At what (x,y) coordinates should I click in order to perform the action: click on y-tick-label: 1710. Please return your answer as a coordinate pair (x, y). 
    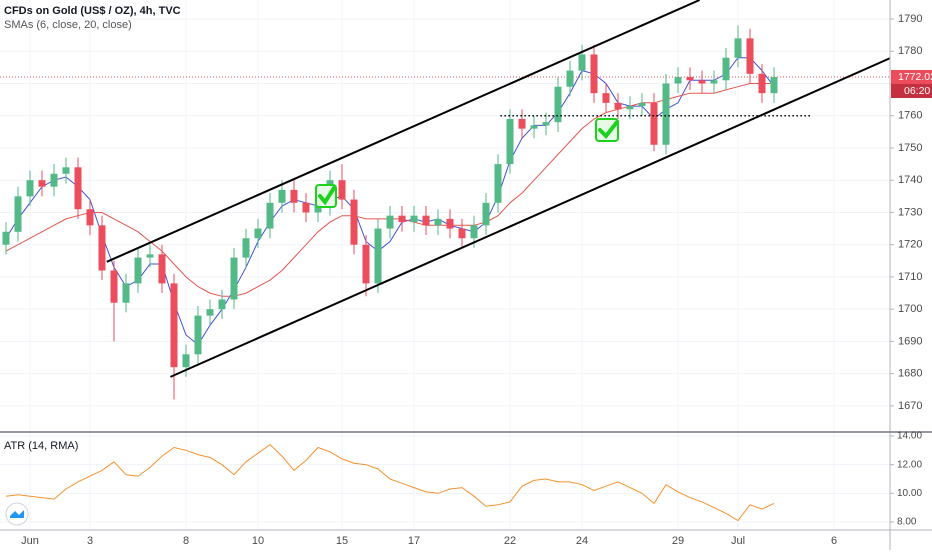
    Looking at the image, I should click on (910, 277).